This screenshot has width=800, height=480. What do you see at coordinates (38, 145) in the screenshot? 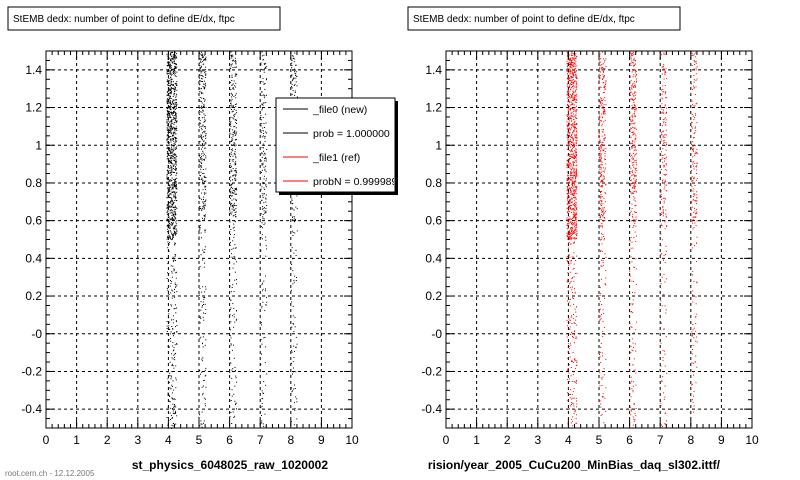
I see `left-y-tick-label: 1` at bounding box center [38, 145].